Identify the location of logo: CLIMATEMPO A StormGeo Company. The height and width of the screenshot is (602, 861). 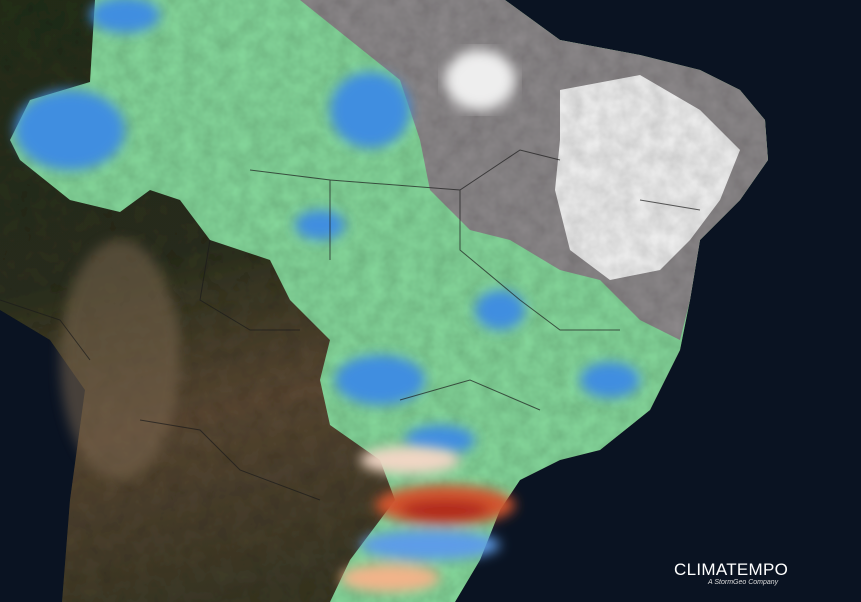
(731, 573).